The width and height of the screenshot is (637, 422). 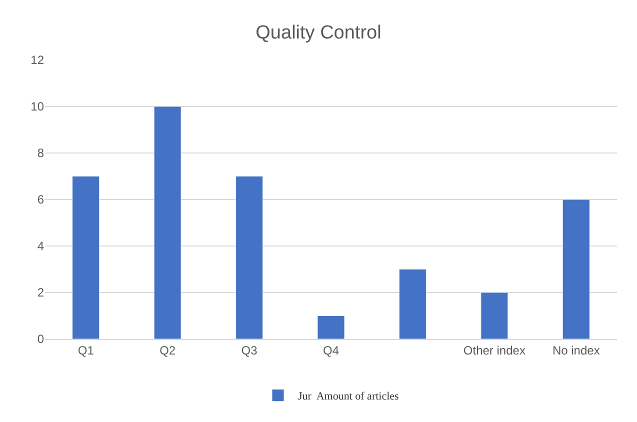 What do you see at coordinates (331, 350) in the screenshot?
I see `x-tick-label: Q4` at bounding box center [331, 350].